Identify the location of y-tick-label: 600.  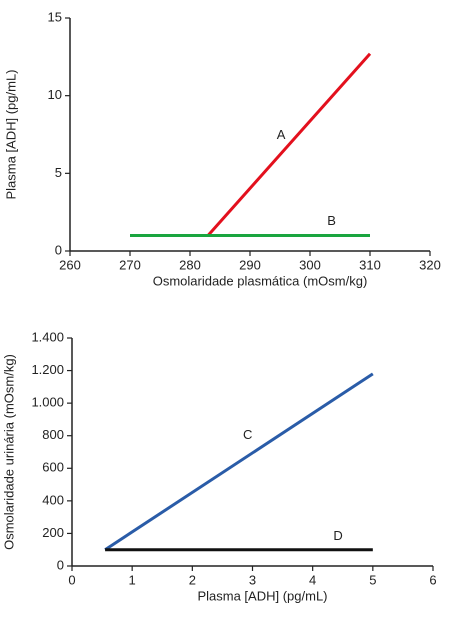
(53, 467).